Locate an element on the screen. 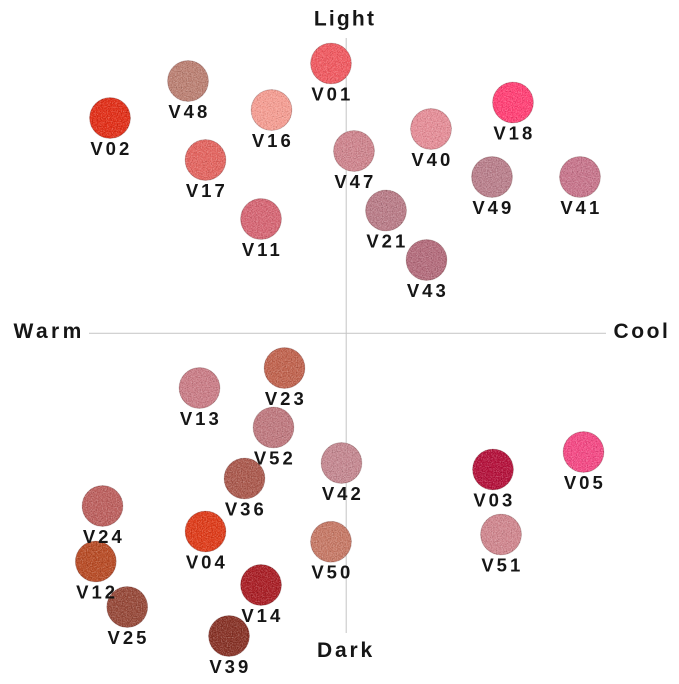 This screenshot has width=679, height=684. svg-text: Warm is located at coordinates (49, 331).